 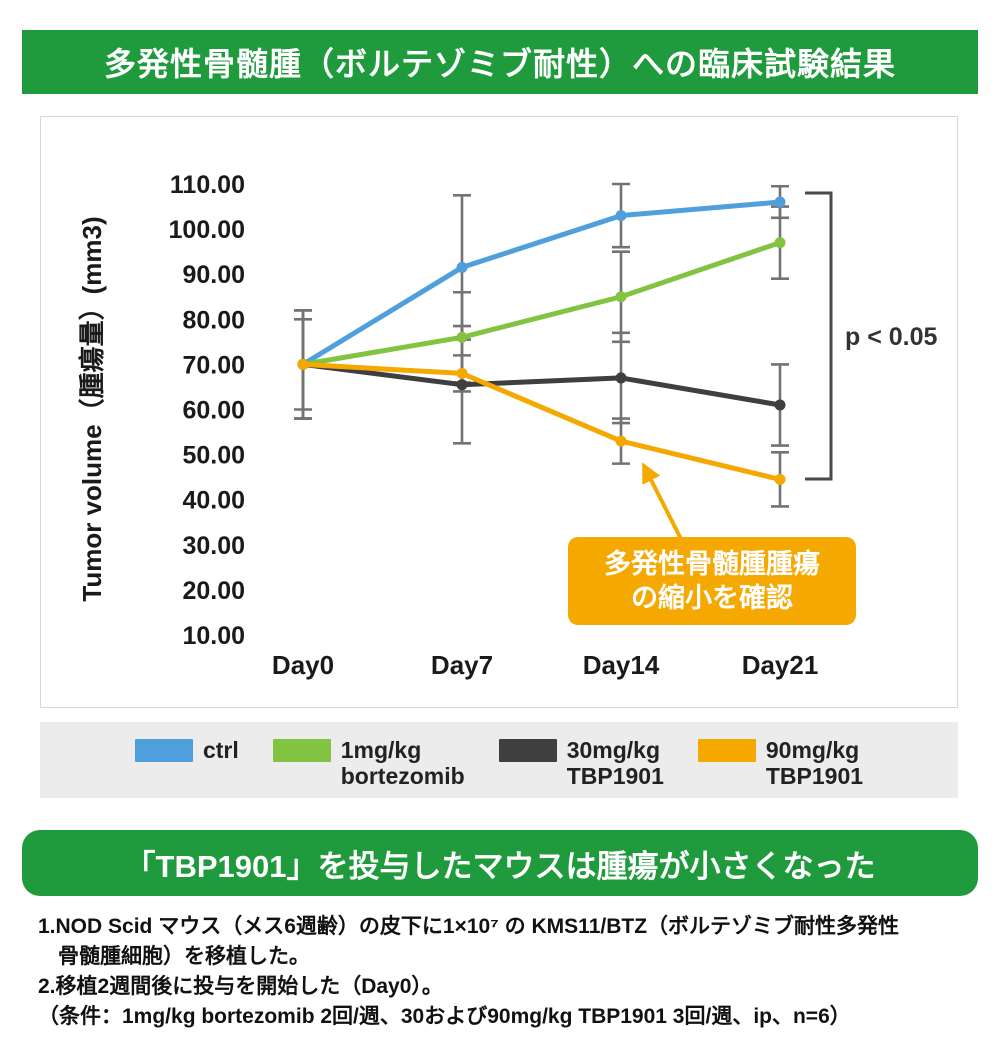 I want to click on legend-label: 30mg/kg TBP1901, so click(x=615, y=763).